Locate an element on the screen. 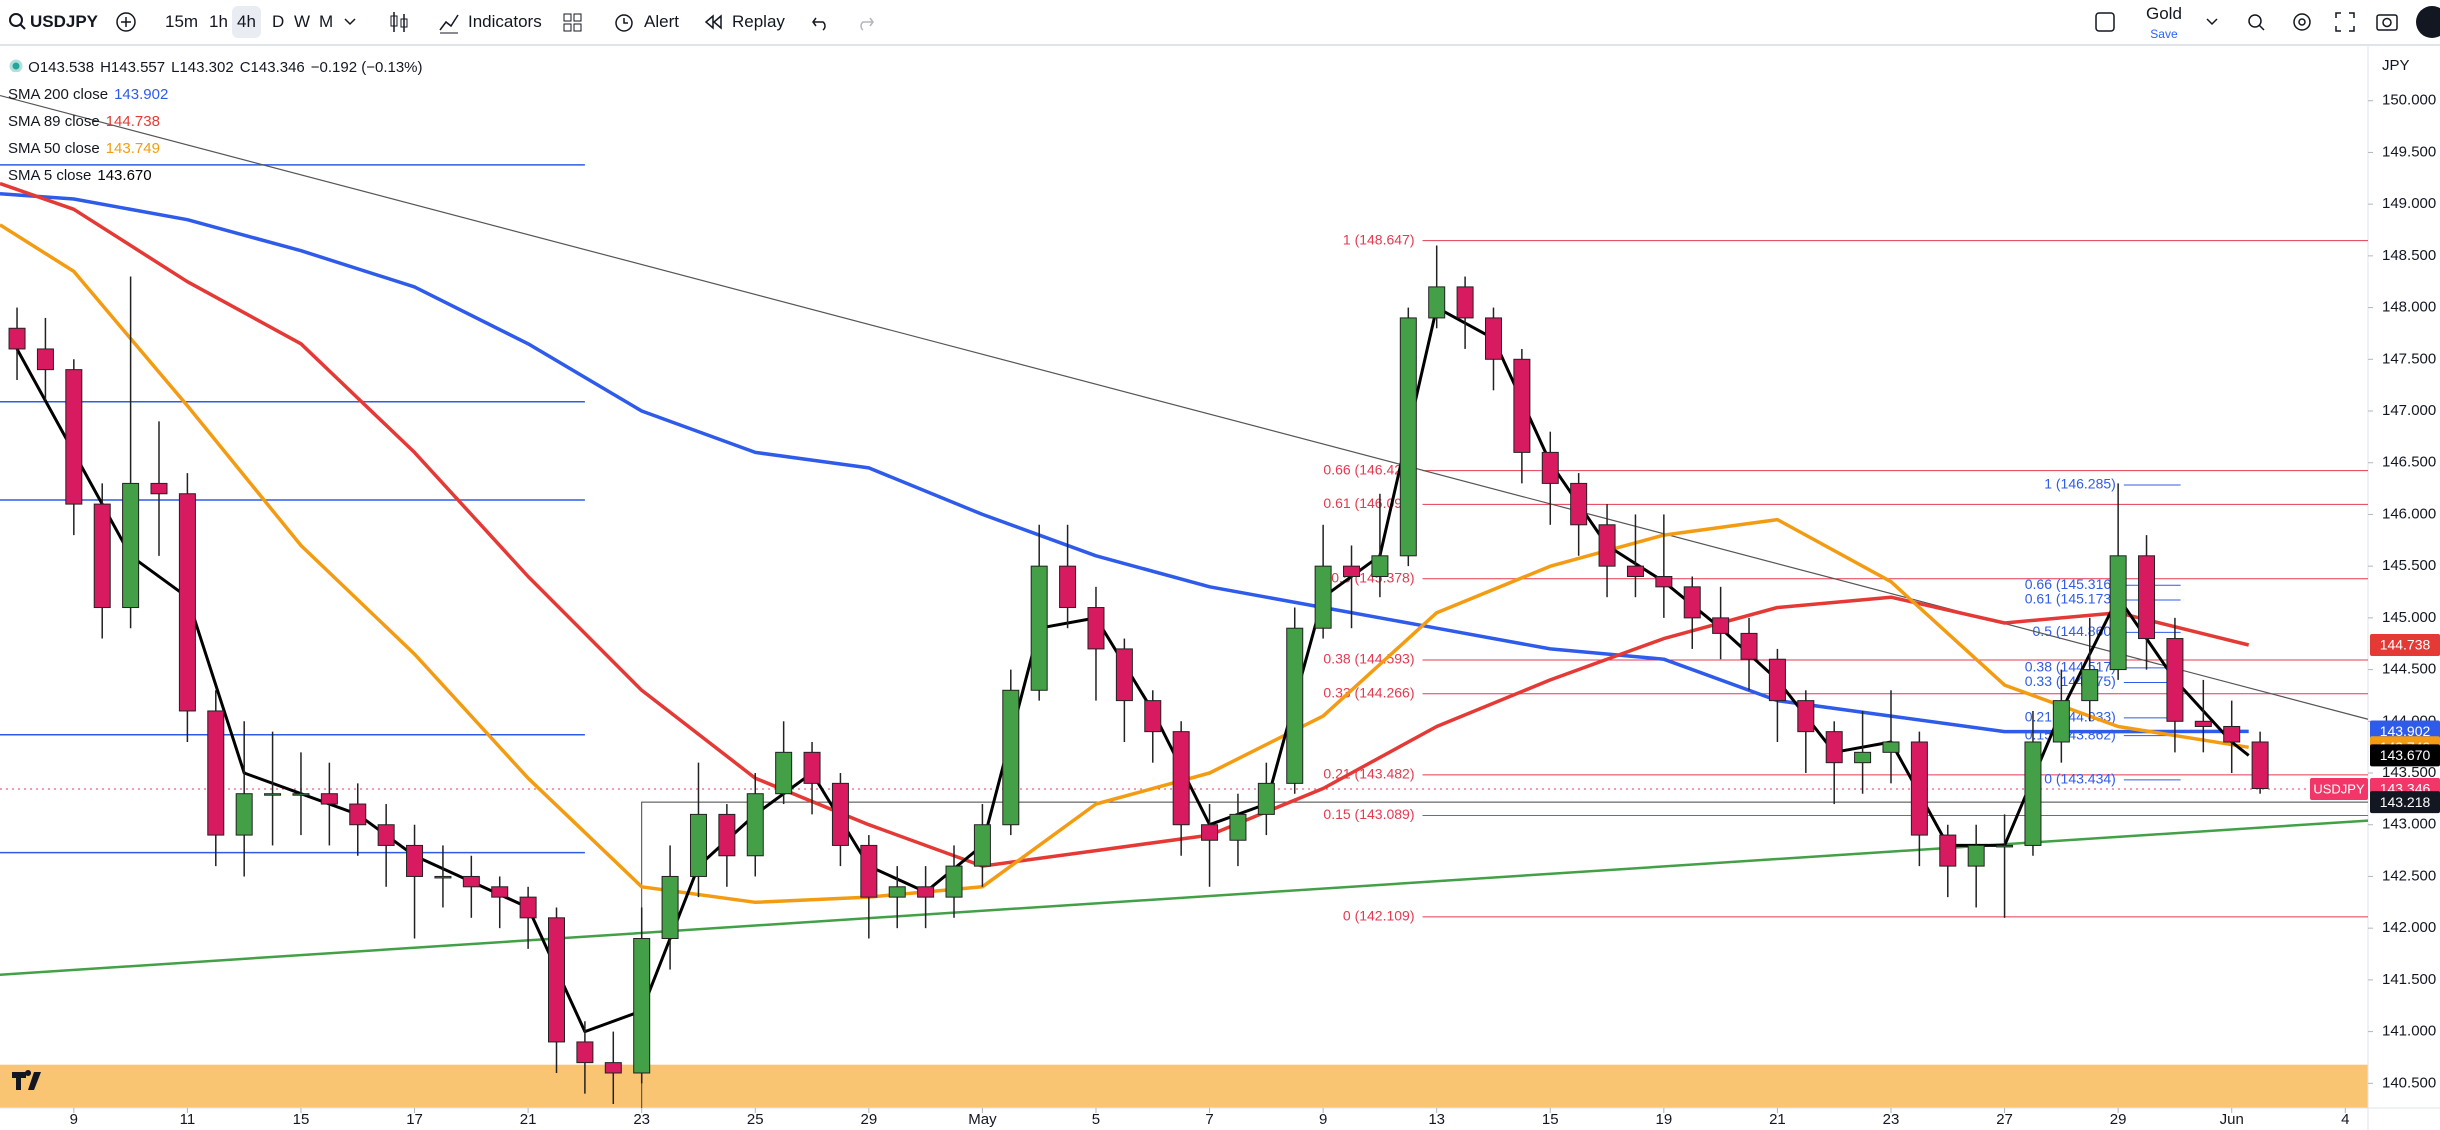 The height and width of the screenshot is (1130, 2440). legend-name: SMA 89 close is located at coordinates (54, 121).